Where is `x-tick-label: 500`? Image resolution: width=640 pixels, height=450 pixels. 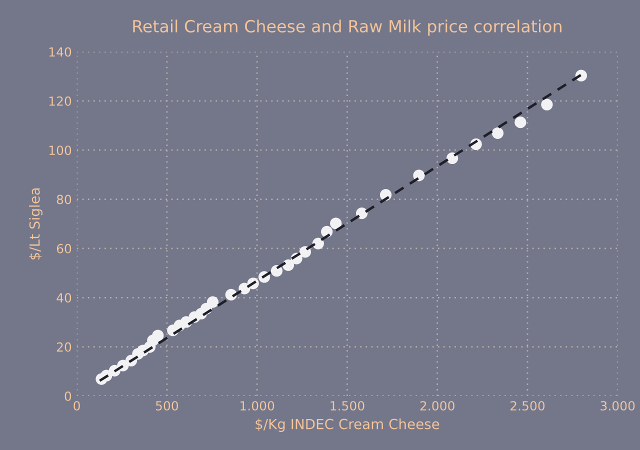
x-tick-label: 500 is located at coordinates (167, 406).